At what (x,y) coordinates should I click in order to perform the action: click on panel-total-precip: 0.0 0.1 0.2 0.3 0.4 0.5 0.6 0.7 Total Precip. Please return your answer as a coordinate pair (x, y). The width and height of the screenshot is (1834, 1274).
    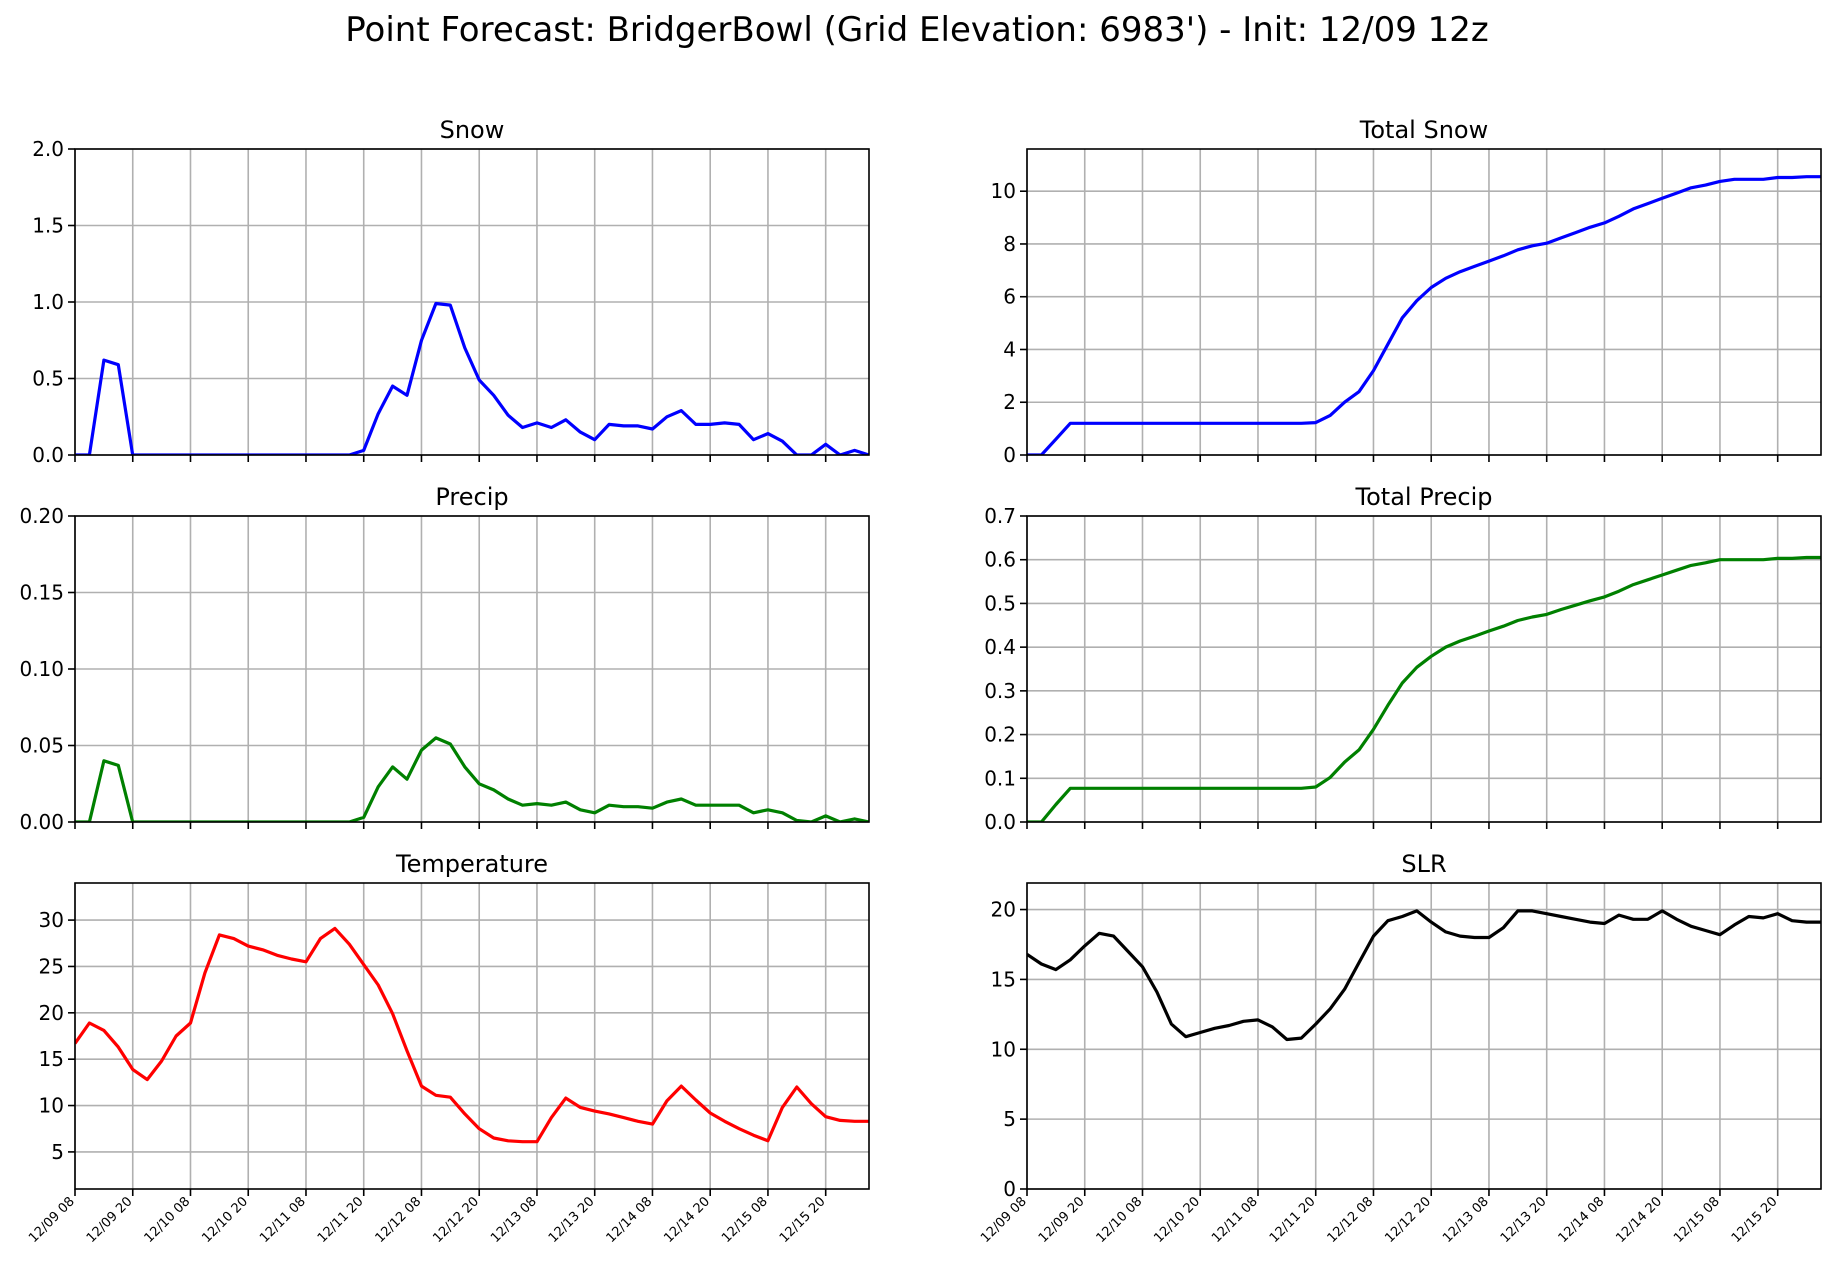
    Looking at the image, I should click on (1403, 658).